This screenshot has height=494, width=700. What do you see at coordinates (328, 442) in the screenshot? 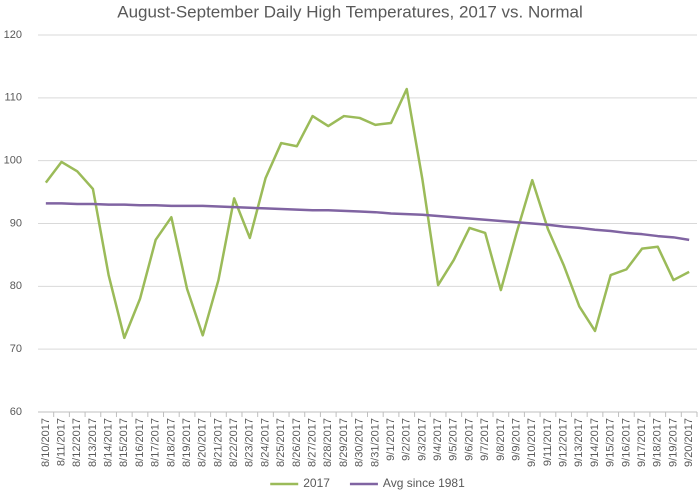
I see `x-tick-label: 8/28/2017` at bounding box center [328, 442].